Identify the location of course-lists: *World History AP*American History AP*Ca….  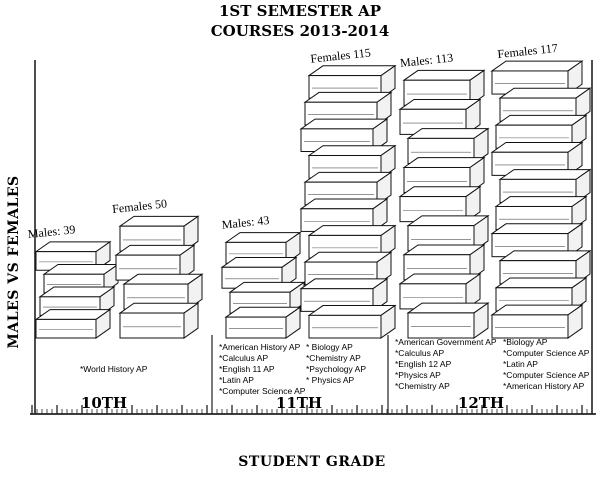
(335, 366).